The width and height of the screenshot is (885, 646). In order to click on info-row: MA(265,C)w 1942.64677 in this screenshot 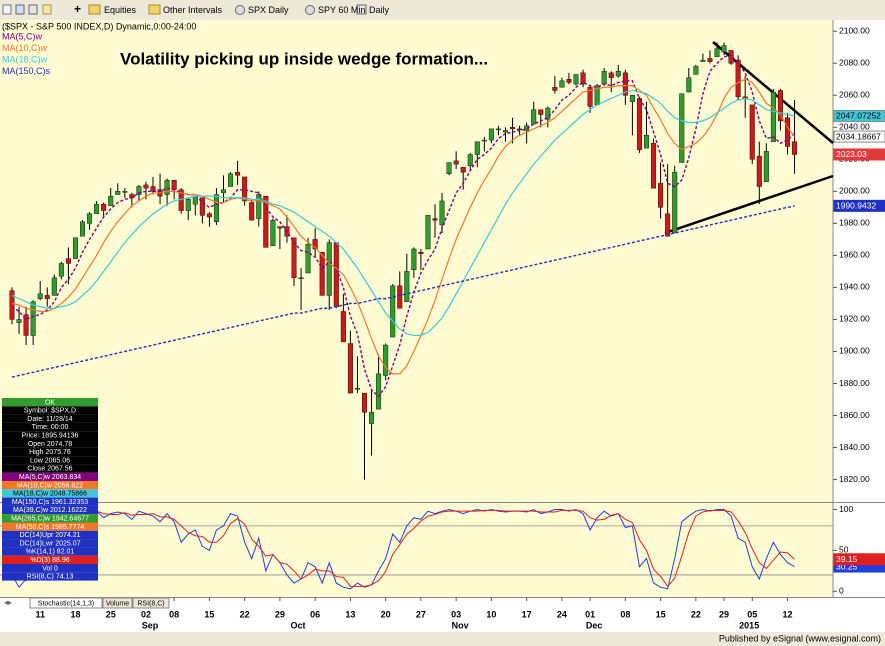, I will do `click(50, 518)`.